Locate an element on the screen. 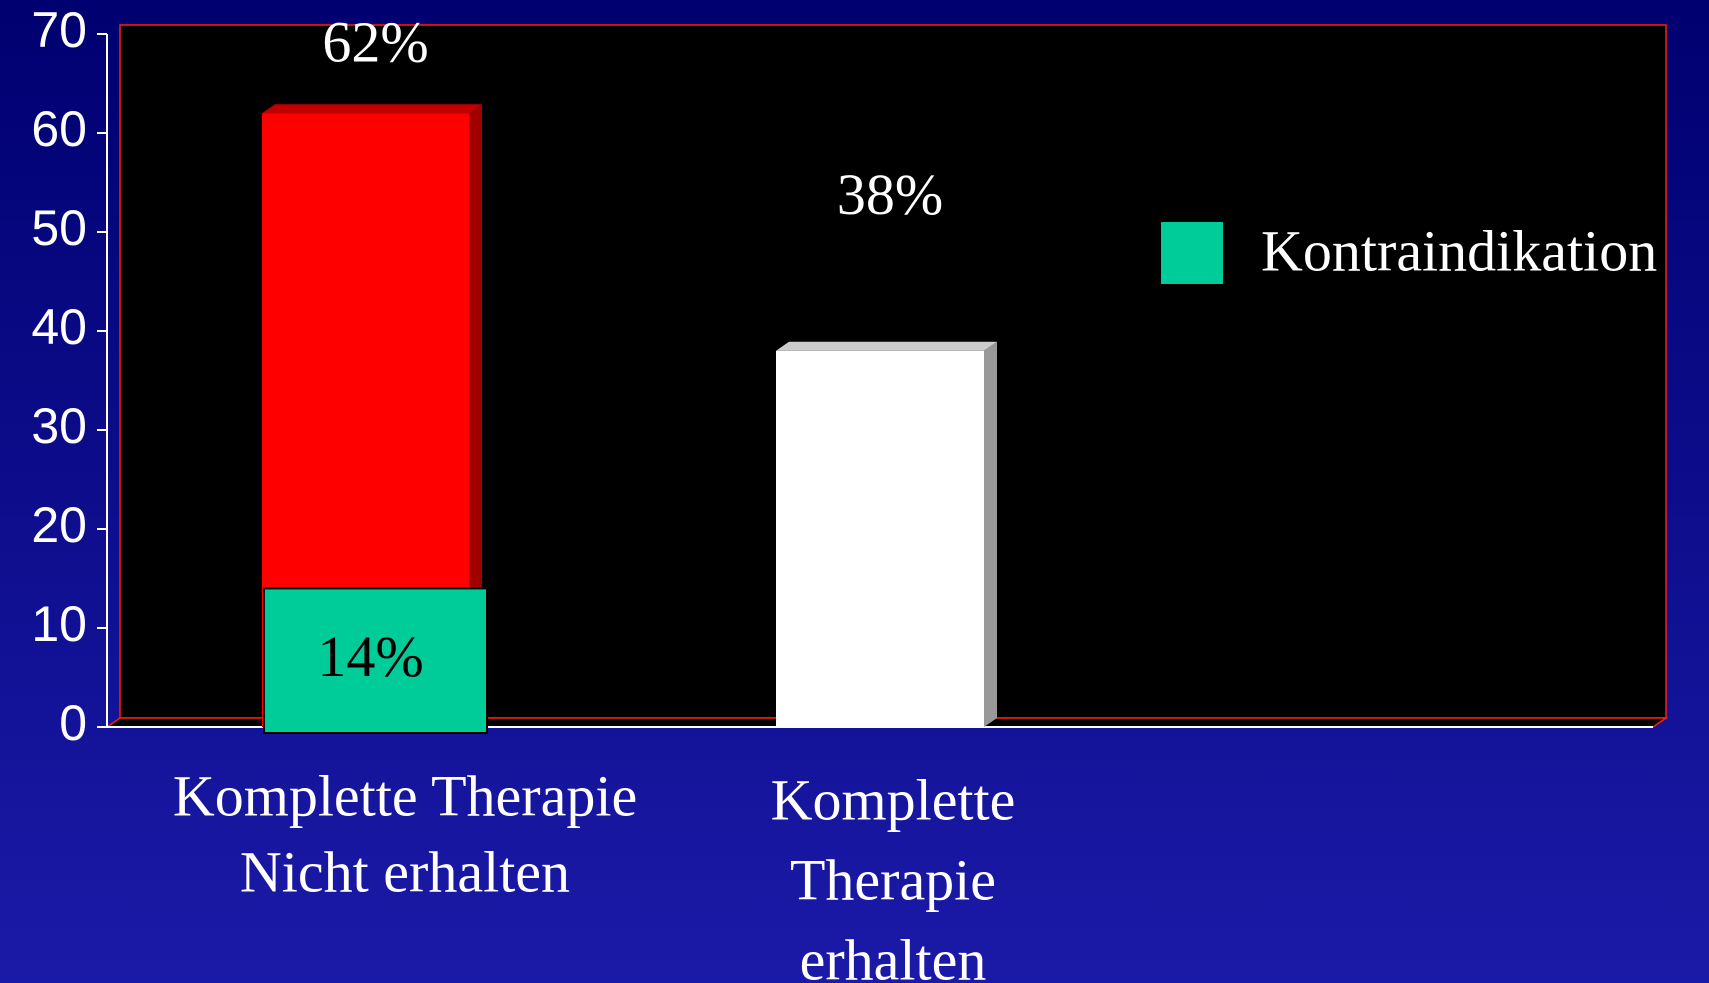 The height and width of the screenshot is (983, 1709). value-label: 62% is located at coordinates (375, 42).